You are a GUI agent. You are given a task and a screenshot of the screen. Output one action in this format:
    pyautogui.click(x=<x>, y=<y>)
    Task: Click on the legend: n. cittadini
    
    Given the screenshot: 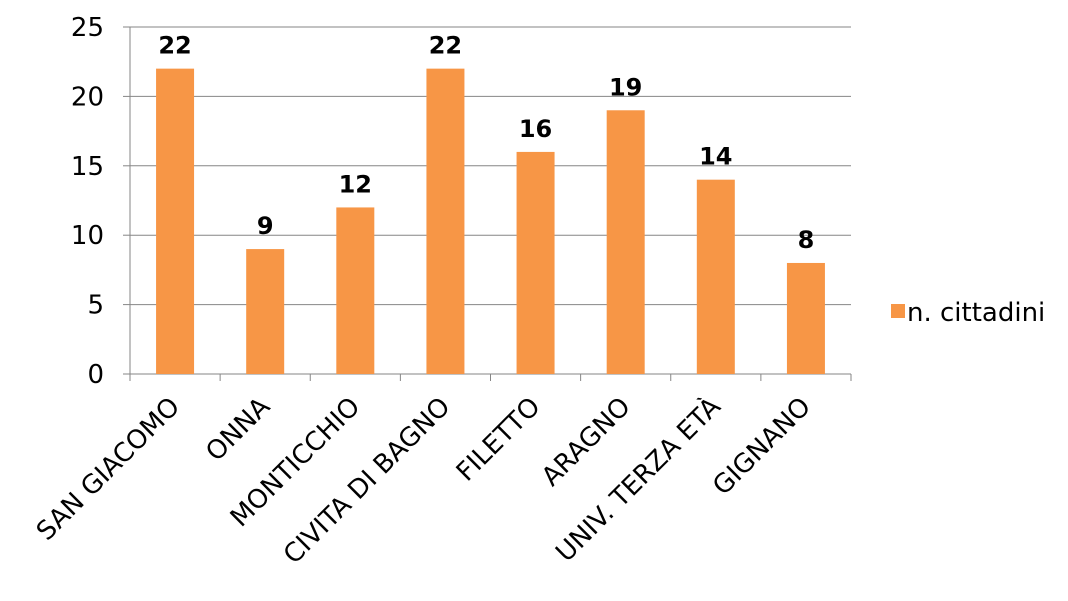 What is the action you would take?
    pyautogui.click(x=968, y=313)
    